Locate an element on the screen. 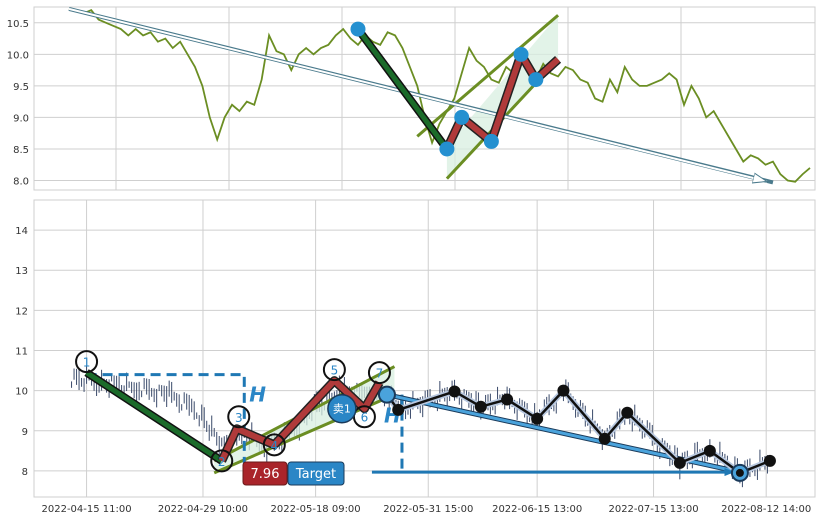  bottom-sell-signal-label: 卖1 is located at coordinates (342, 409).